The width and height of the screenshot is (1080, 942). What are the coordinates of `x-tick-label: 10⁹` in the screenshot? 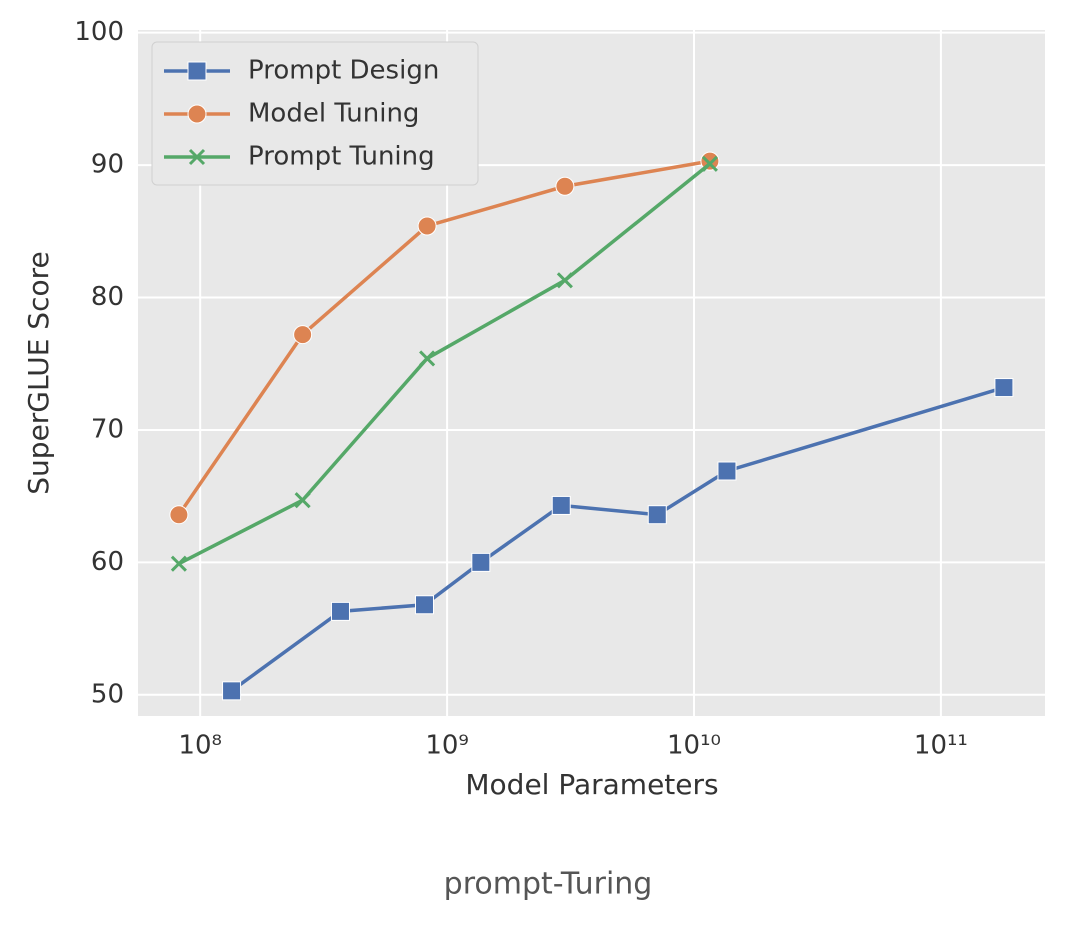 It's located at (447, 746).